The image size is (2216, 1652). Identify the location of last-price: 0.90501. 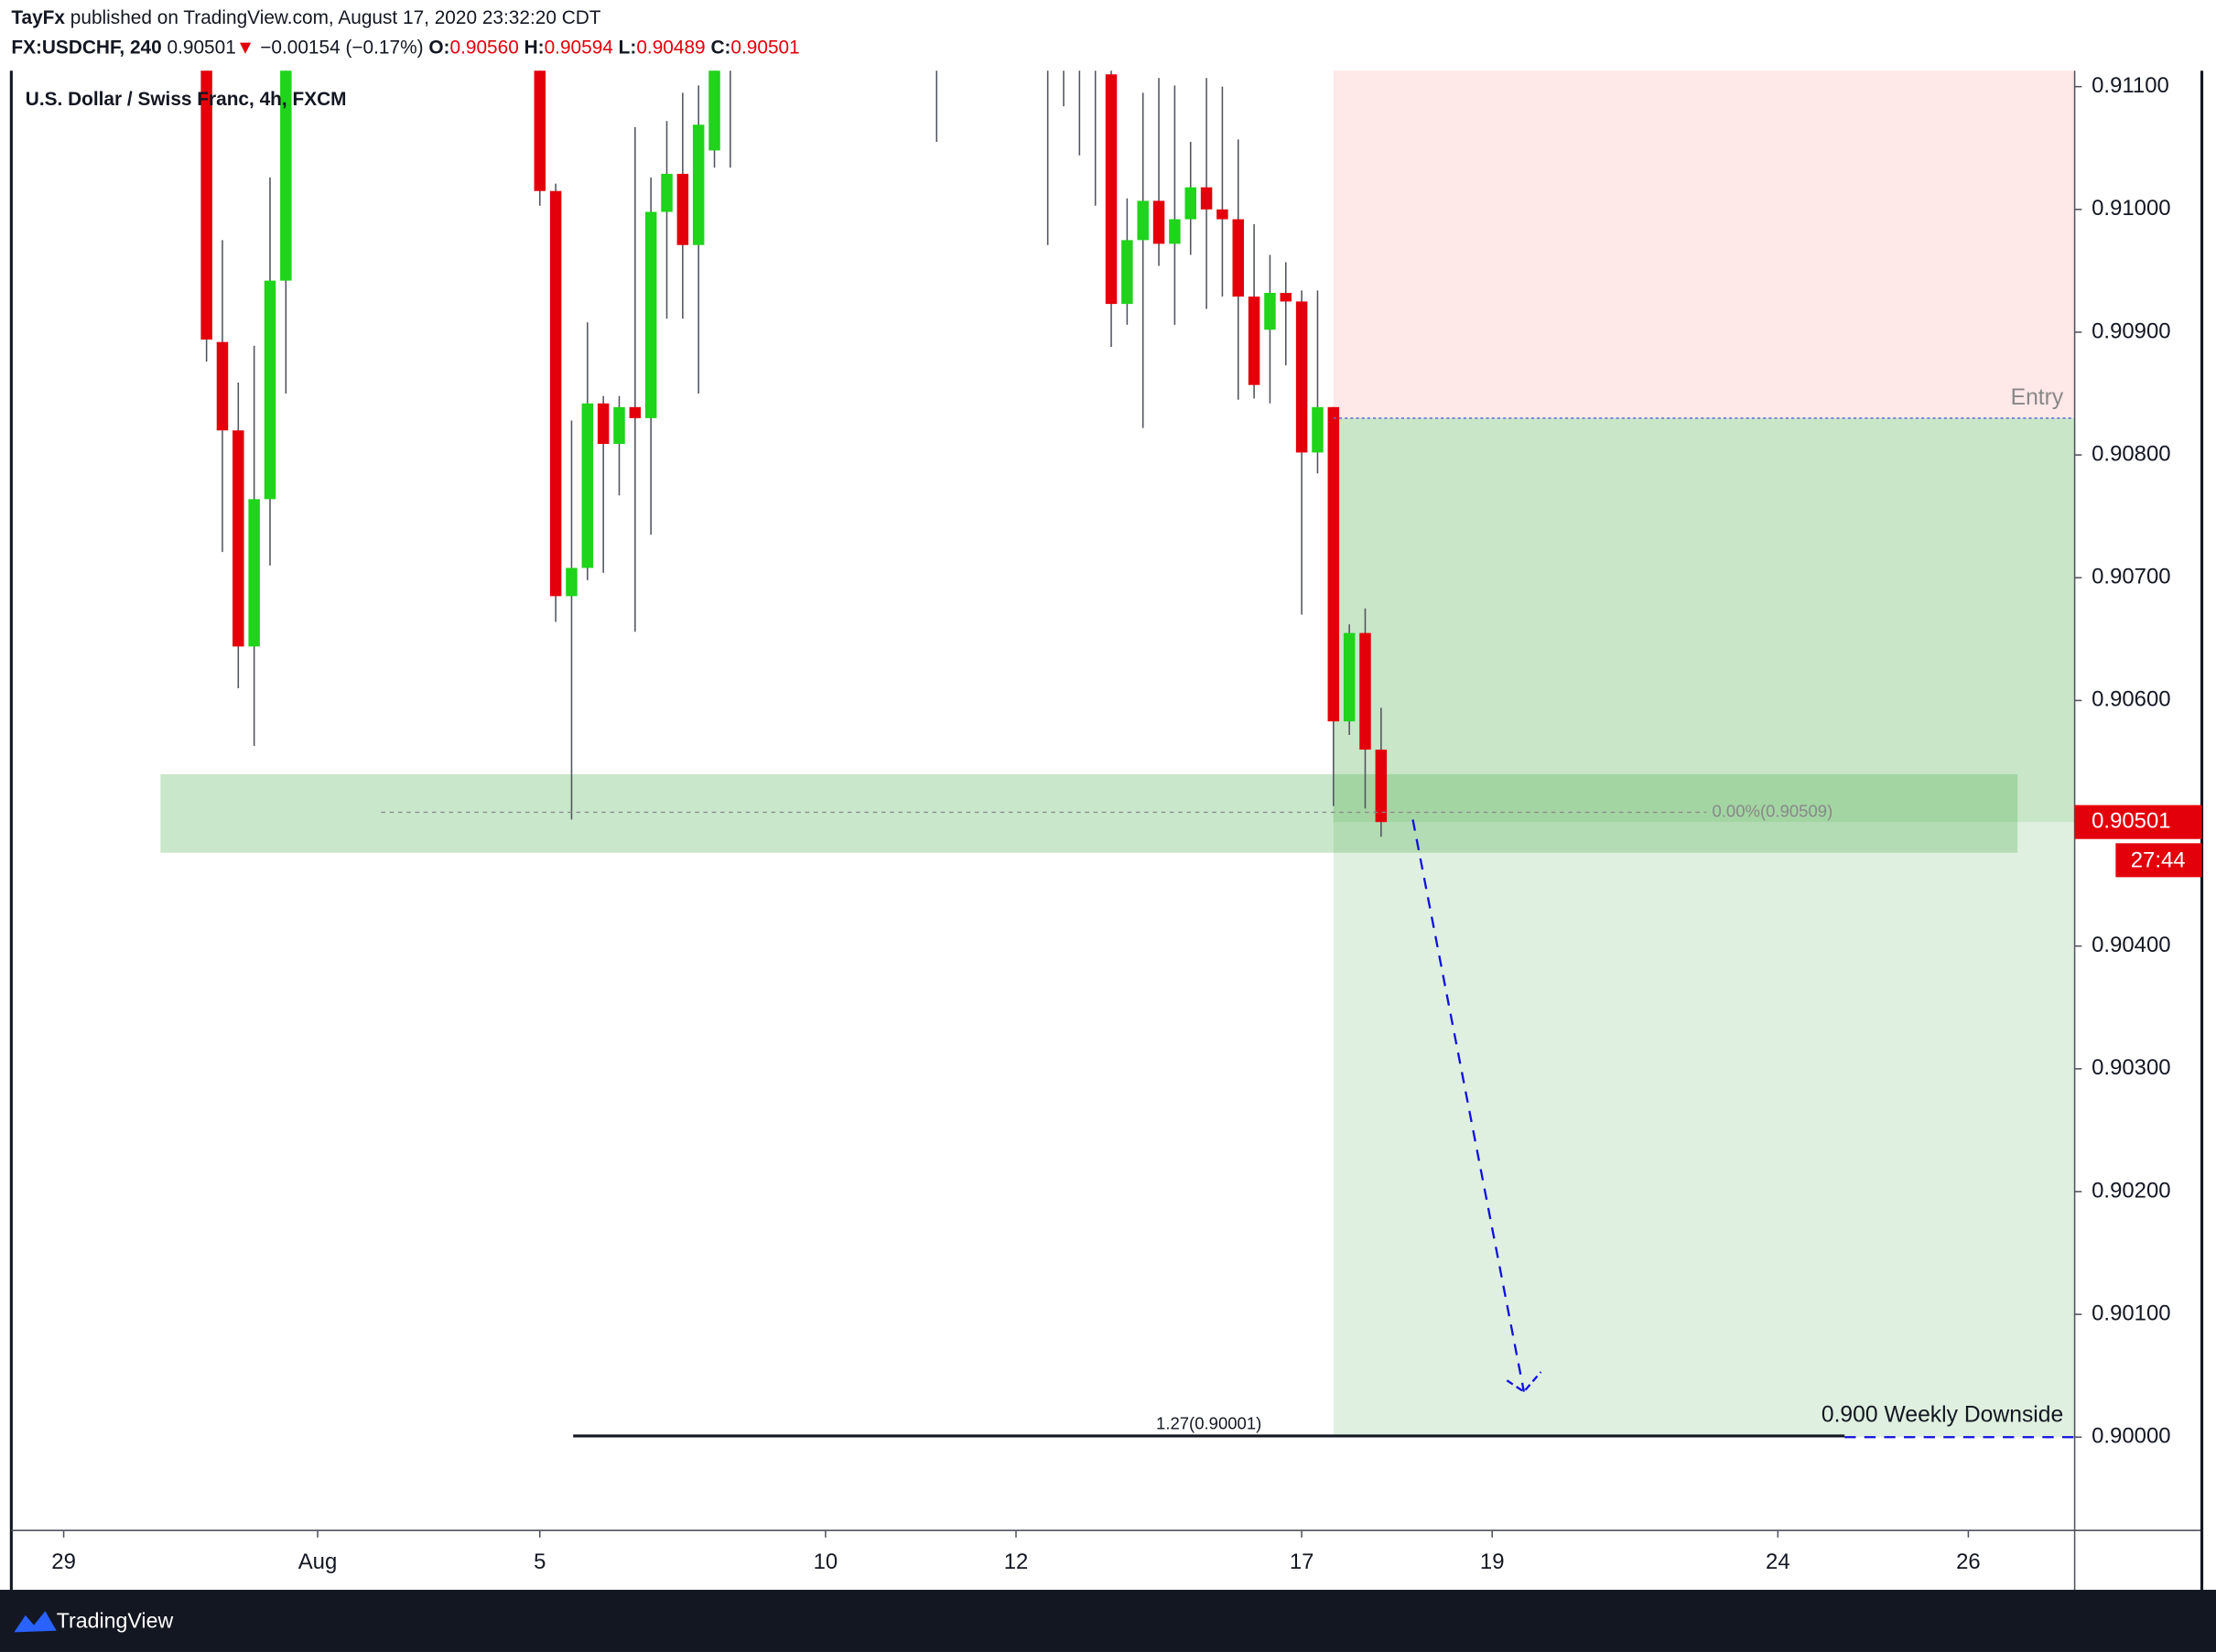
(202, 47).